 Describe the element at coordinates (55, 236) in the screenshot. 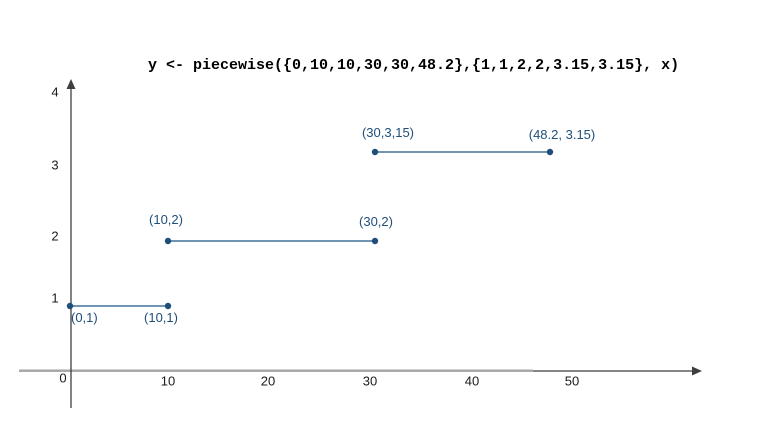

I see `y-axis-tick-label: 2` at that location.